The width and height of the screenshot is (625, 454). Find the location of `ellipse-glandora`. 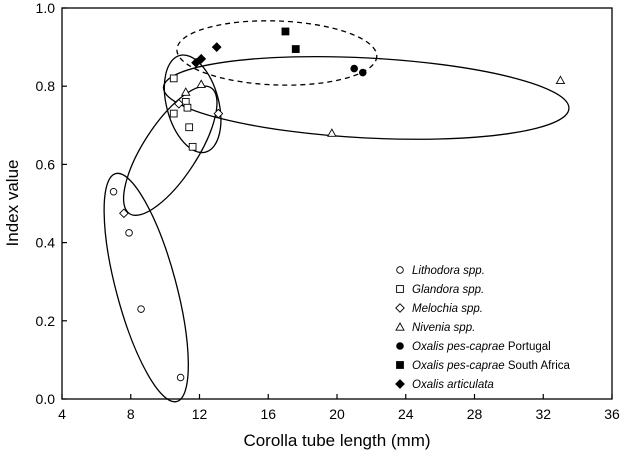

ellipse-glandora is located at coordinates (192, 104).